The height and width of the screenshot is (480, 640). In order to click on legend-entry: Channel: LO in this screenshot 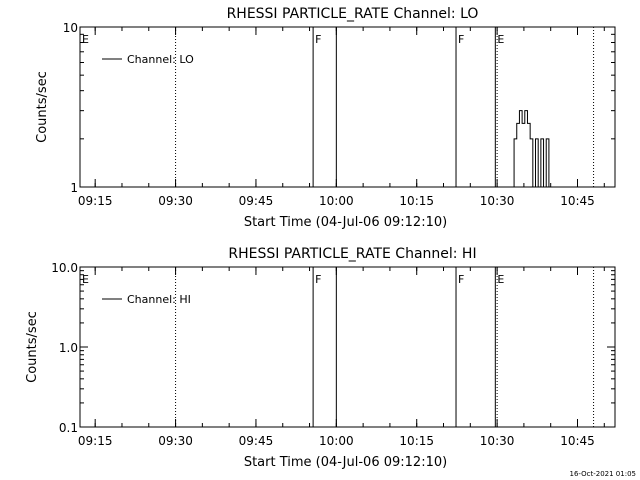, I will do `click(160, 59)`.